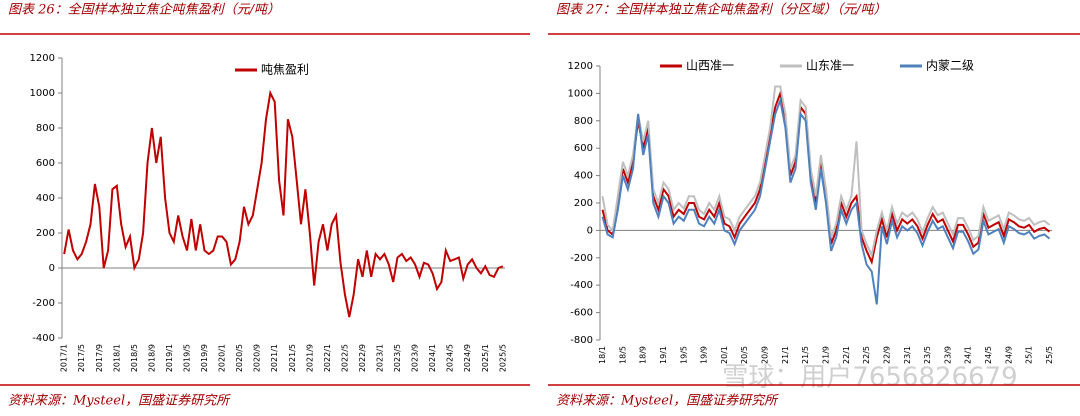 The width and height of the screenshot is (1080, 416). What do you see at coordinates (886, 355) in the screenshot?
I see `x-tick-label: 22/9` at bounding box center [886, 355].